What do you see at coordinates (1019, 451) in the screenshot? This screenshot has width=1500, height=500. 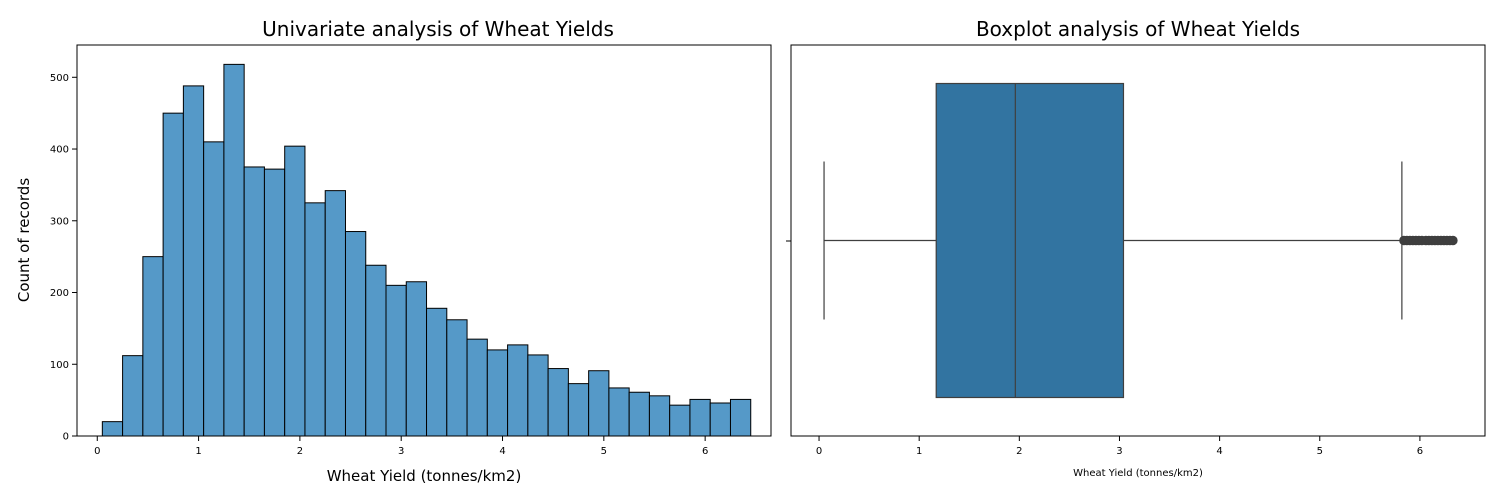 I see `boxplot-x-tick-label: 2` at bounding box center [1019, 451].